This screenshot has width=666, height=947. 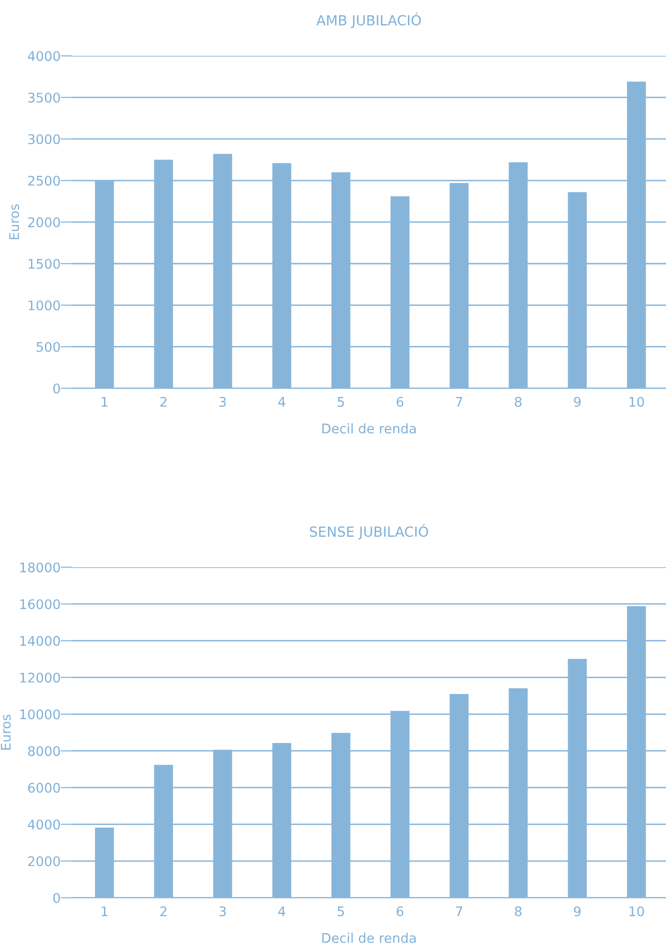 I want to click on y-tick-label: 10000, so click(x=40, y=714).